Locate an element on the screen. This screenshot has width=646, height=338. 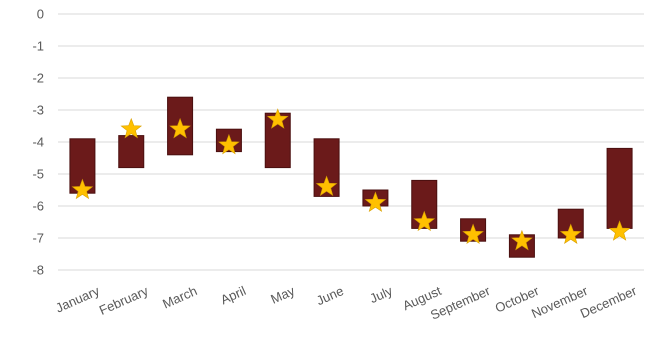
y-tick-label: -7 is located at coordinates (38, 238).